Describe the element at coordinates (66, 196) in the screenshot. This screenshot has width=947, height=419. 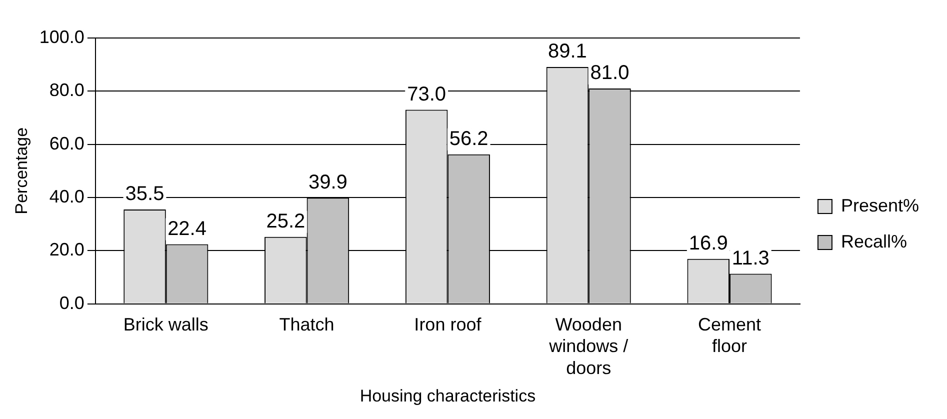
I see `y-tick-label: 40.0` at that location.